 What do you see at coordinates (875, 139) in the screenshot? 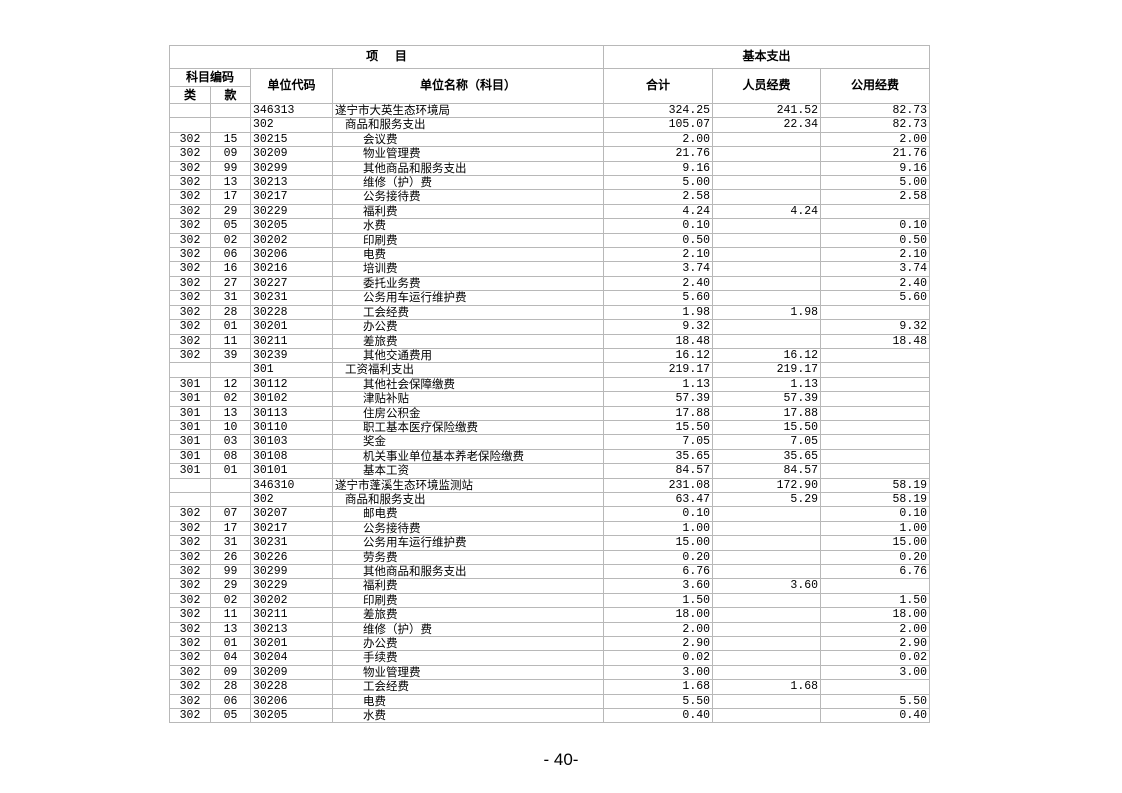
I see `public-cell: 2.00` at bounding box center [875, 139].